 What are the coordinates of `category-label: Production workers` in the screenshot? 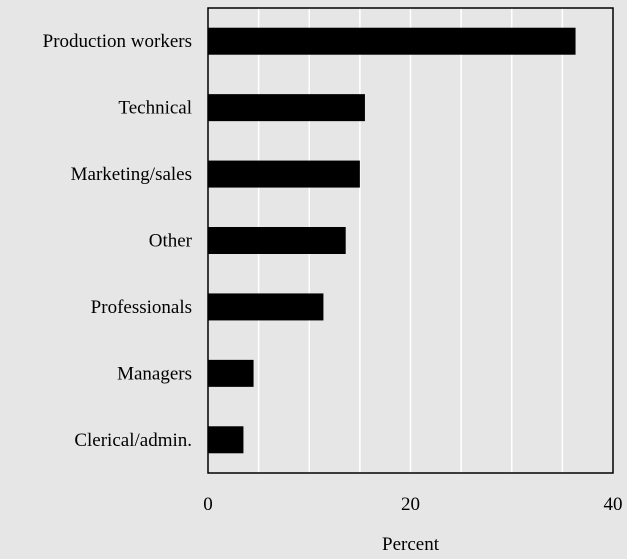 It's located at (117, 41).